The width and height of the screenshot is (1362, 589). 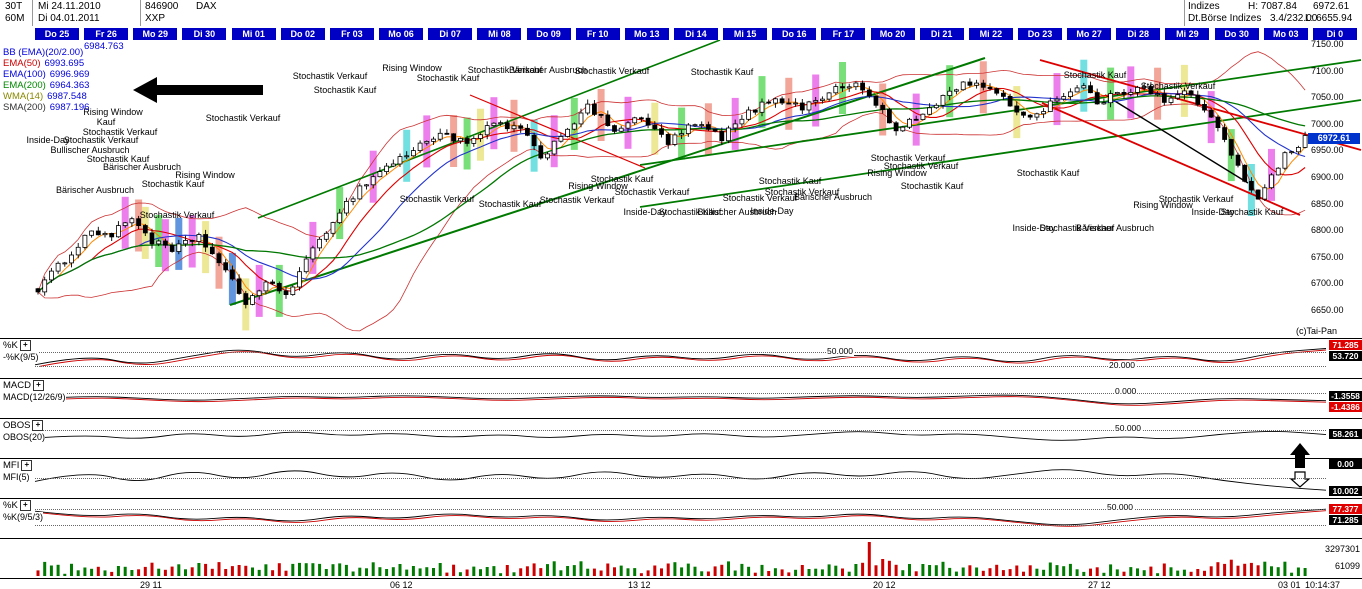 I want to click on timeframe-secondary: 60M, so click(x=15, y=18).